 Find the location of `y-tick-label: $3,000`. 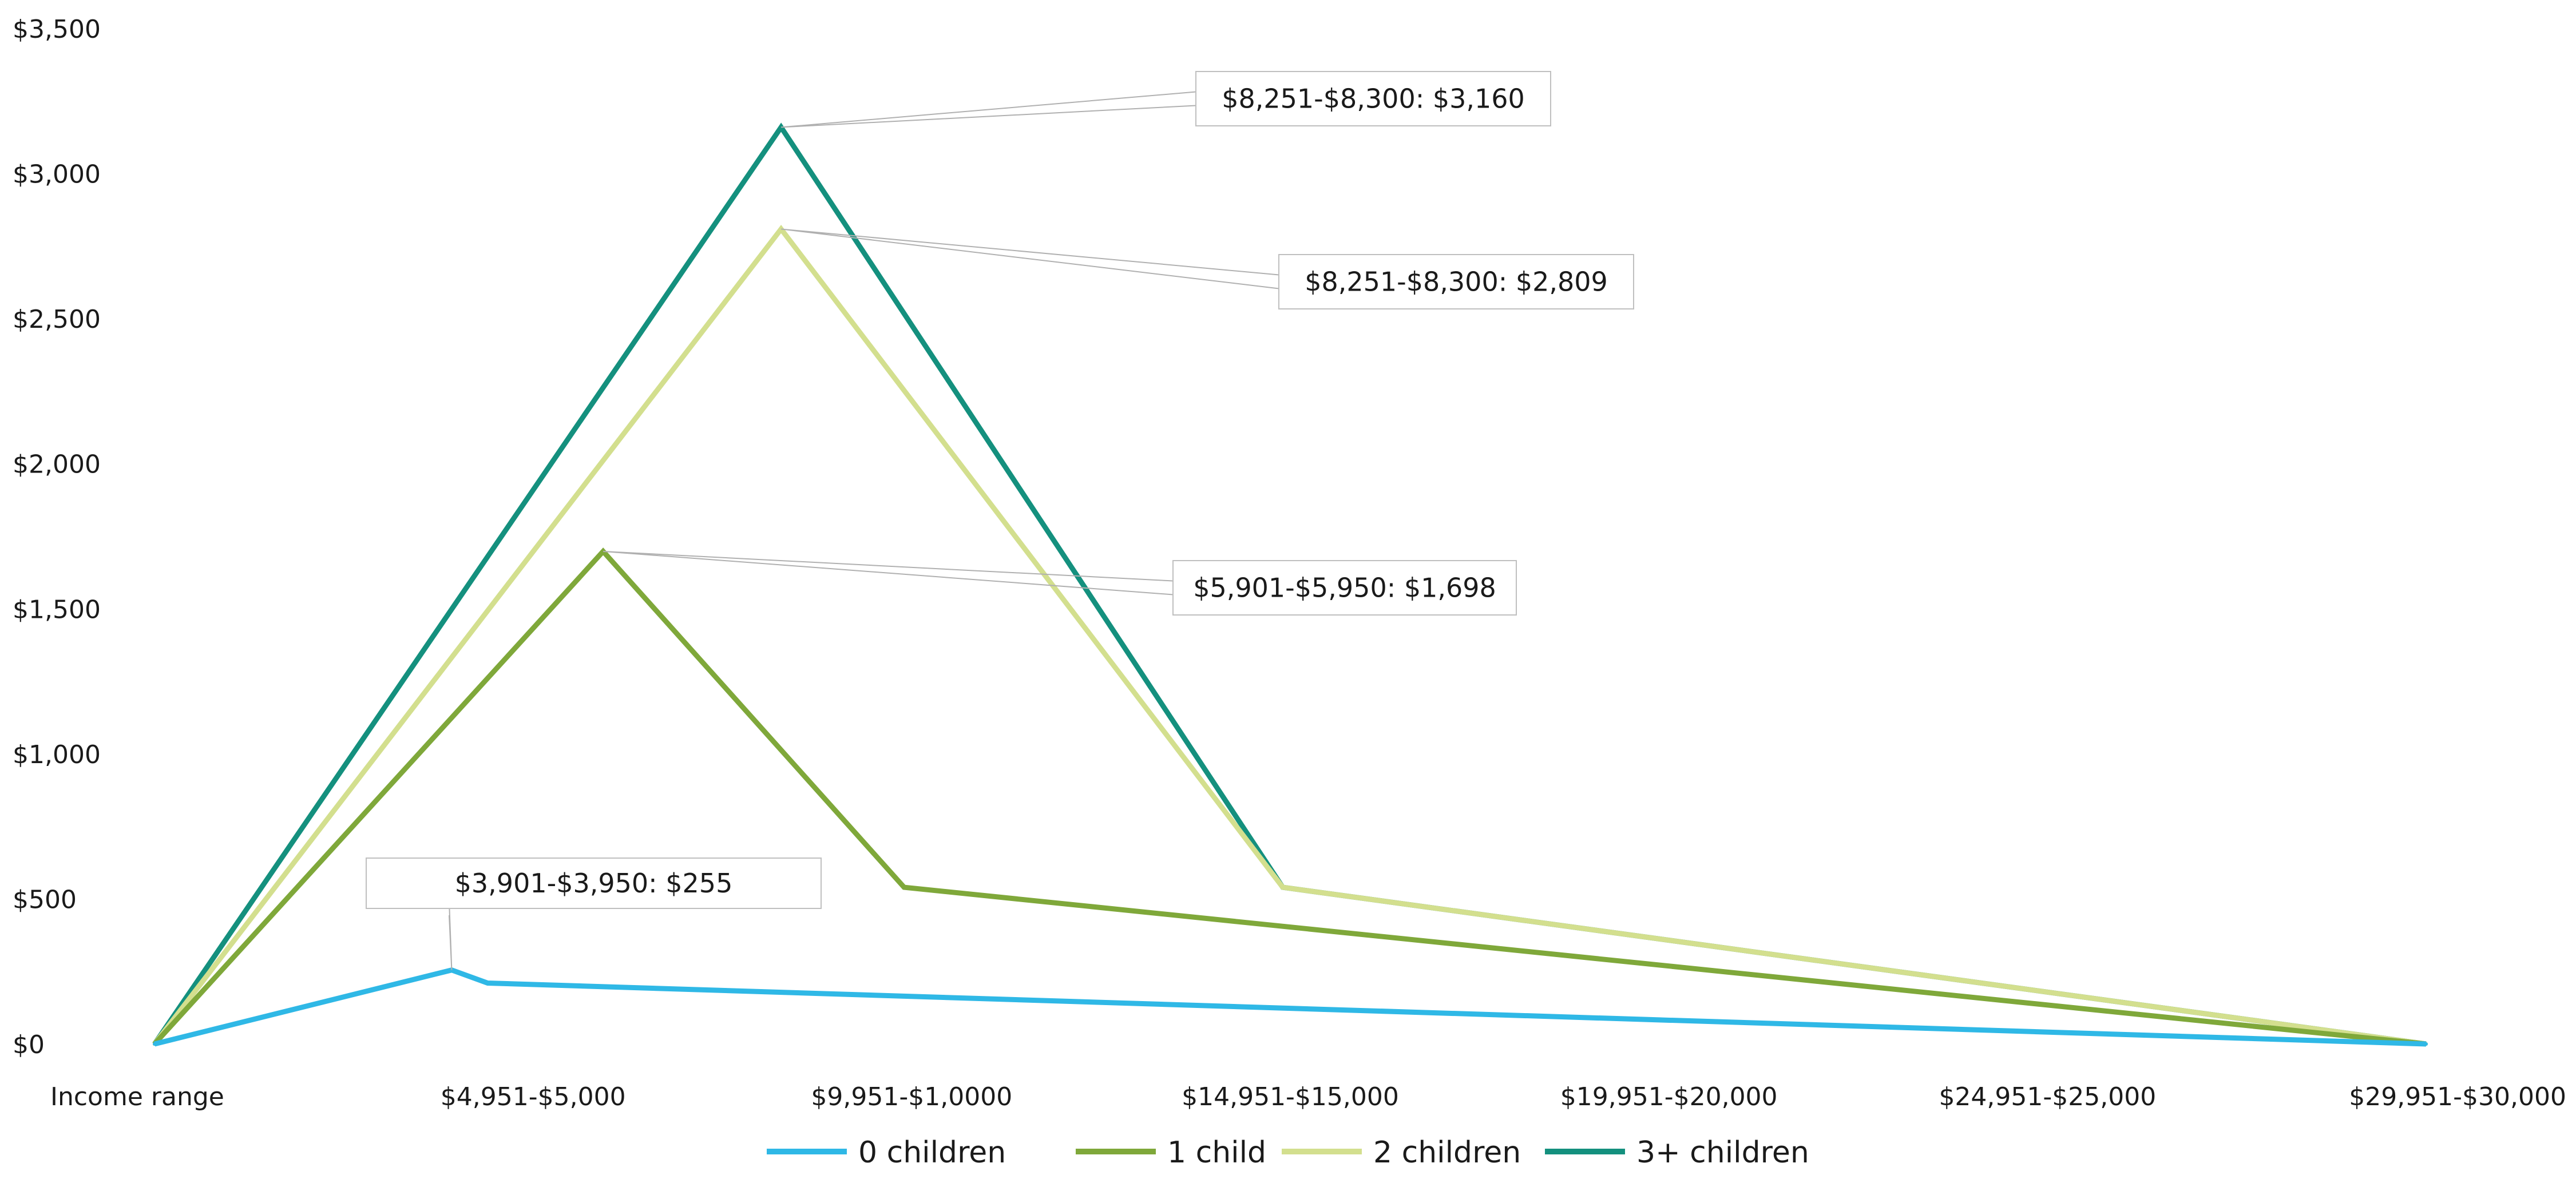

y-tick-label: $3,000 is located at coordinates (57, 174).